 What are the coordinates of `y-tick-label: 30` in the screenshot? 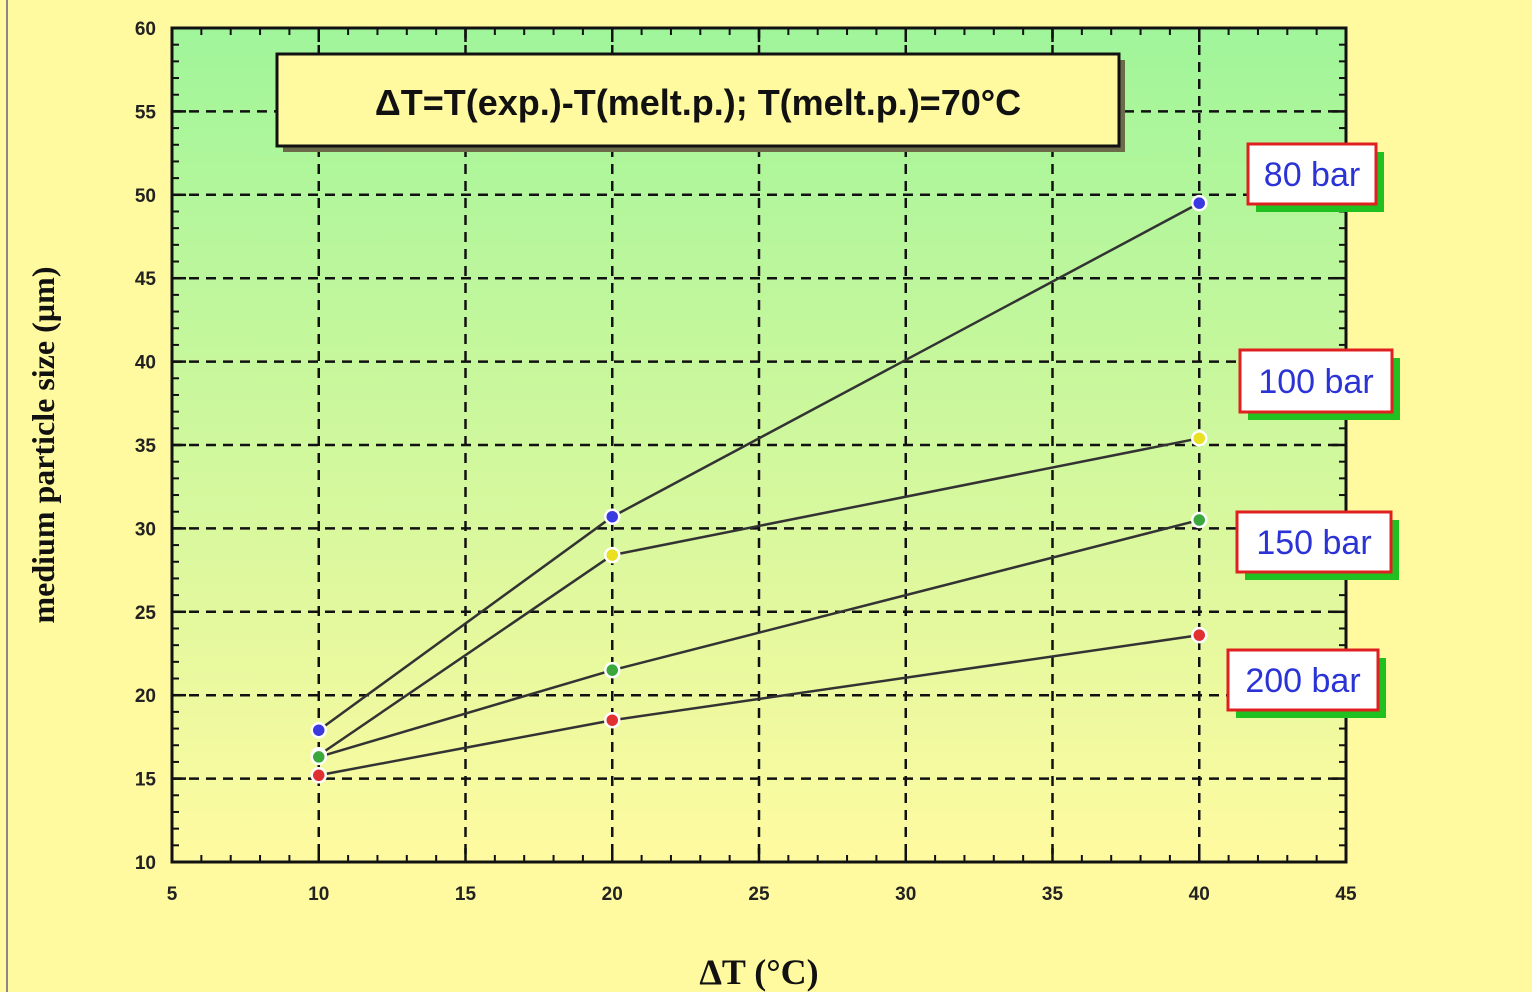 It's located at (145, 529).